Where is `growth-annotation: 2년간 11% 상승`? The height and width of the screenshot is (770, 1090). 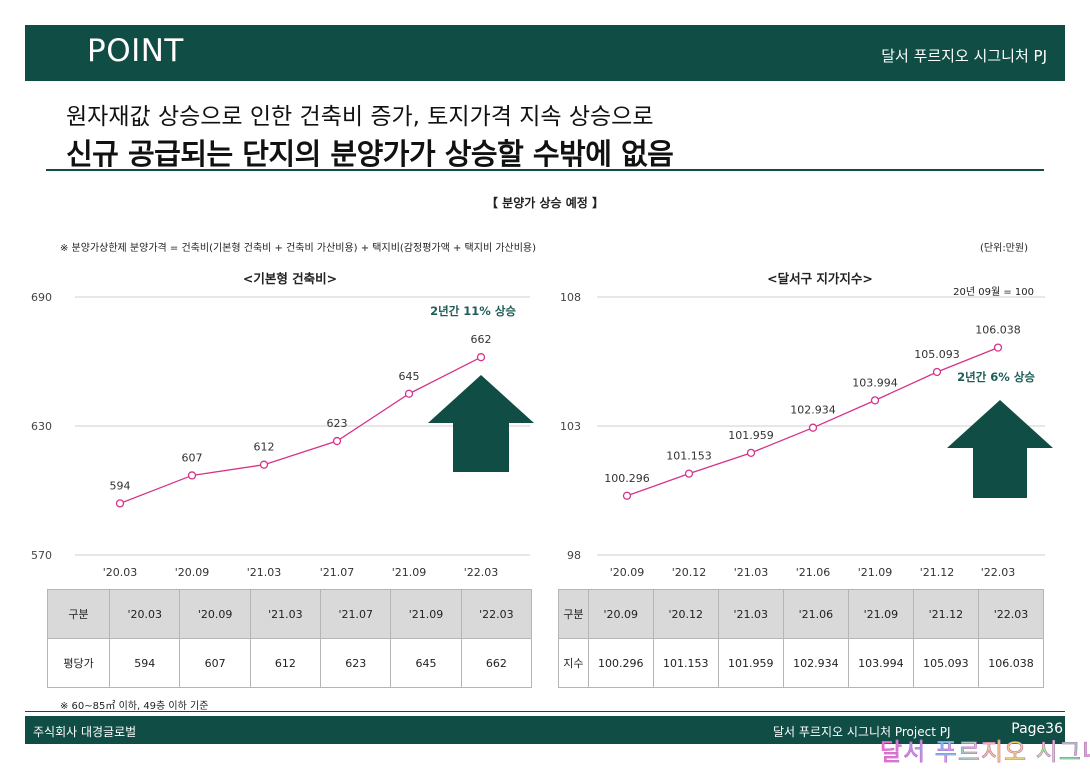
growth-annotation: 2년간 11% 상승 is located at coordinates (473, 311).